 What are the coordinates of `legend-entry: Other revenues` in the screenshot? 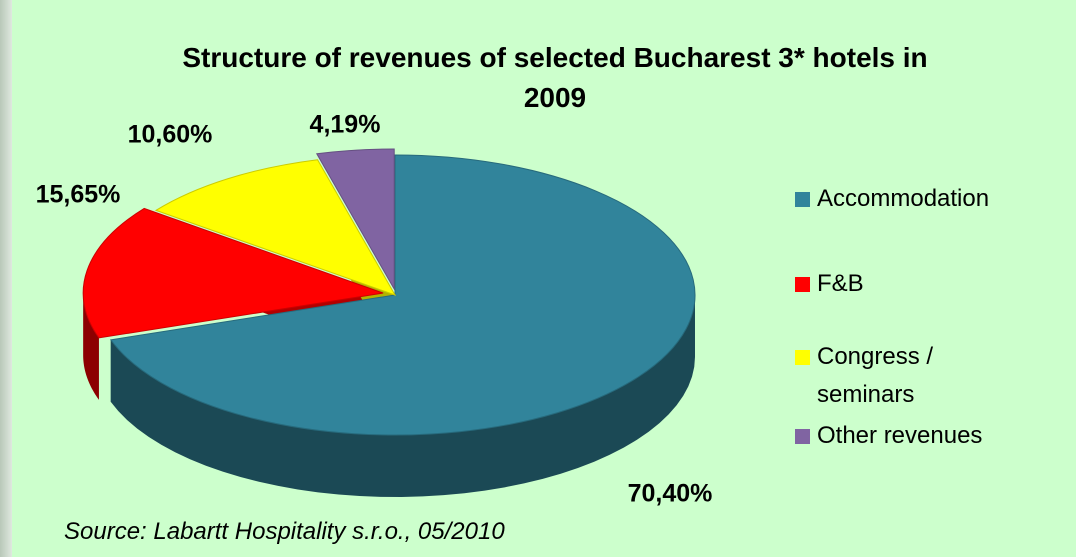 It's located at (935, 436).